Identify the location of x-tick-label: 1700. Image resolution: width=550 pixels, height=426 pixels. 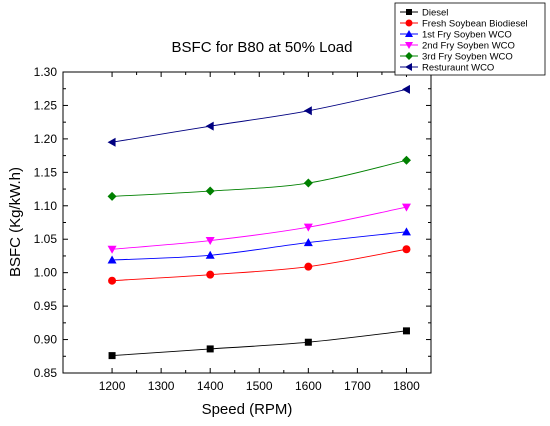
(357, 386).